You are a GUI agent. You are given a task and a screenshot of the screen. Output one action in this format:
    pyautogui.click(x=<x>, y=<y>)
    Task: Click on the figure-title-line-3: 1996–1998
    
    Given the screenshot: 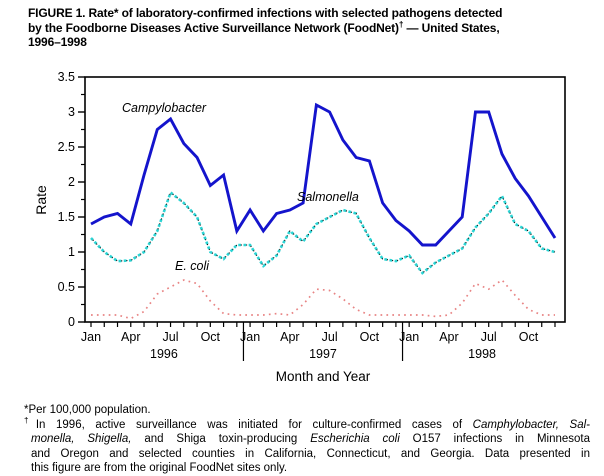 What is the action you would take?
    pyautogui.click(x=57, y=42)
    